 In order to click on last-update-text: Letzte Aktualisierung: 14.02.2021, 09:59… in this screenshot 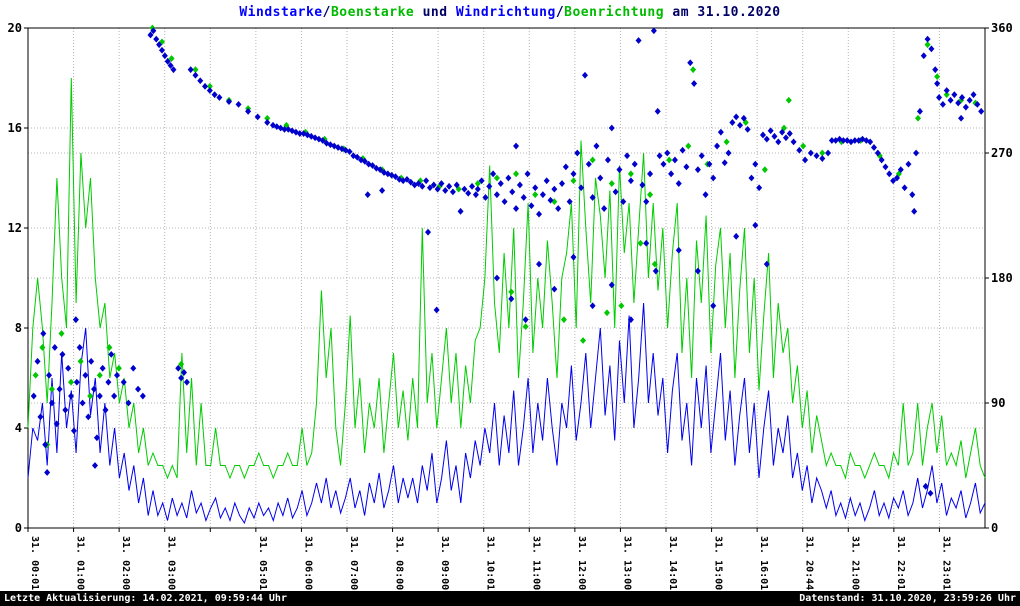, I will do `click(145, 598)`.